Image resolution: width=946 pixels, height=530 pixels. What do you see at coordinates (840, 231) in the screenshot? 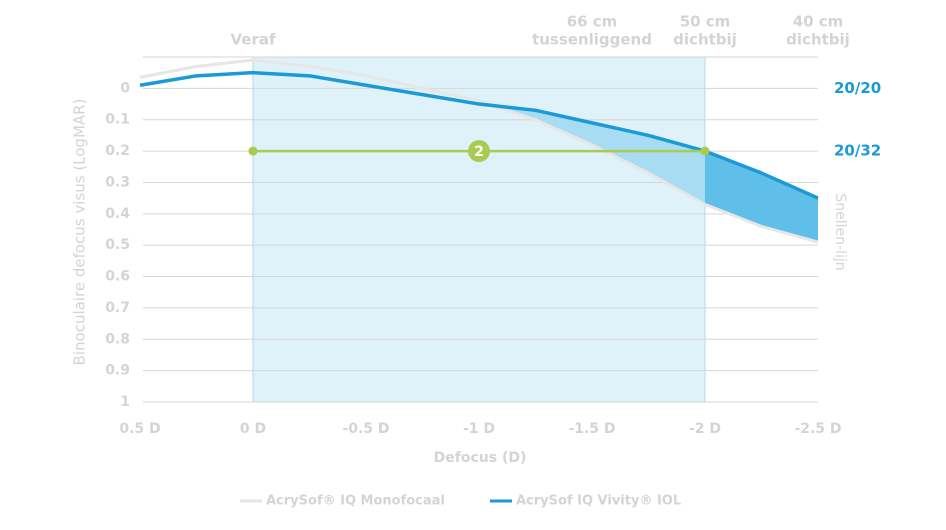
I see `y2-axis-title: Snellen-lijn` at bounding box center [840, 231].